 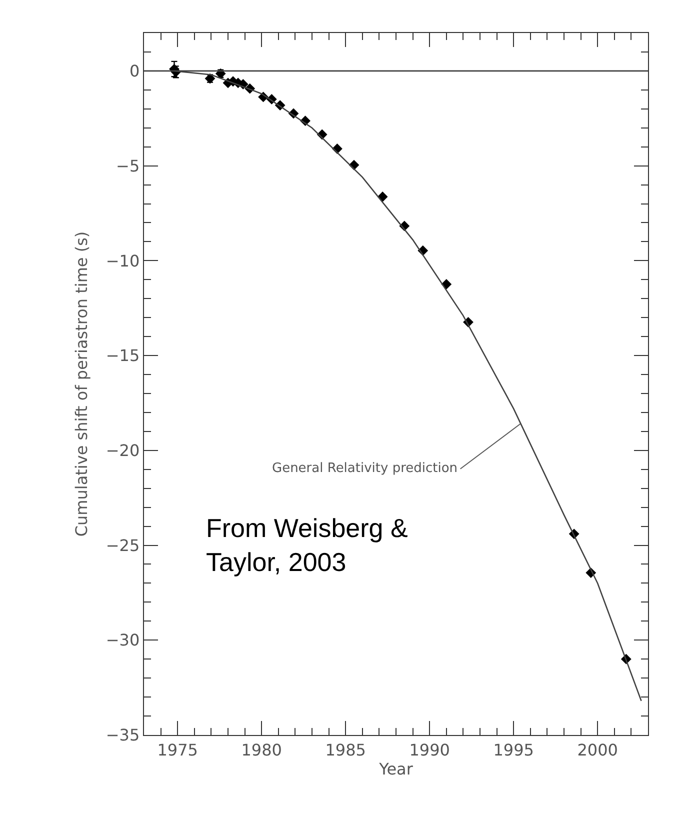 I want to click on y-tick-label: −20, so click(x=123, y=450).